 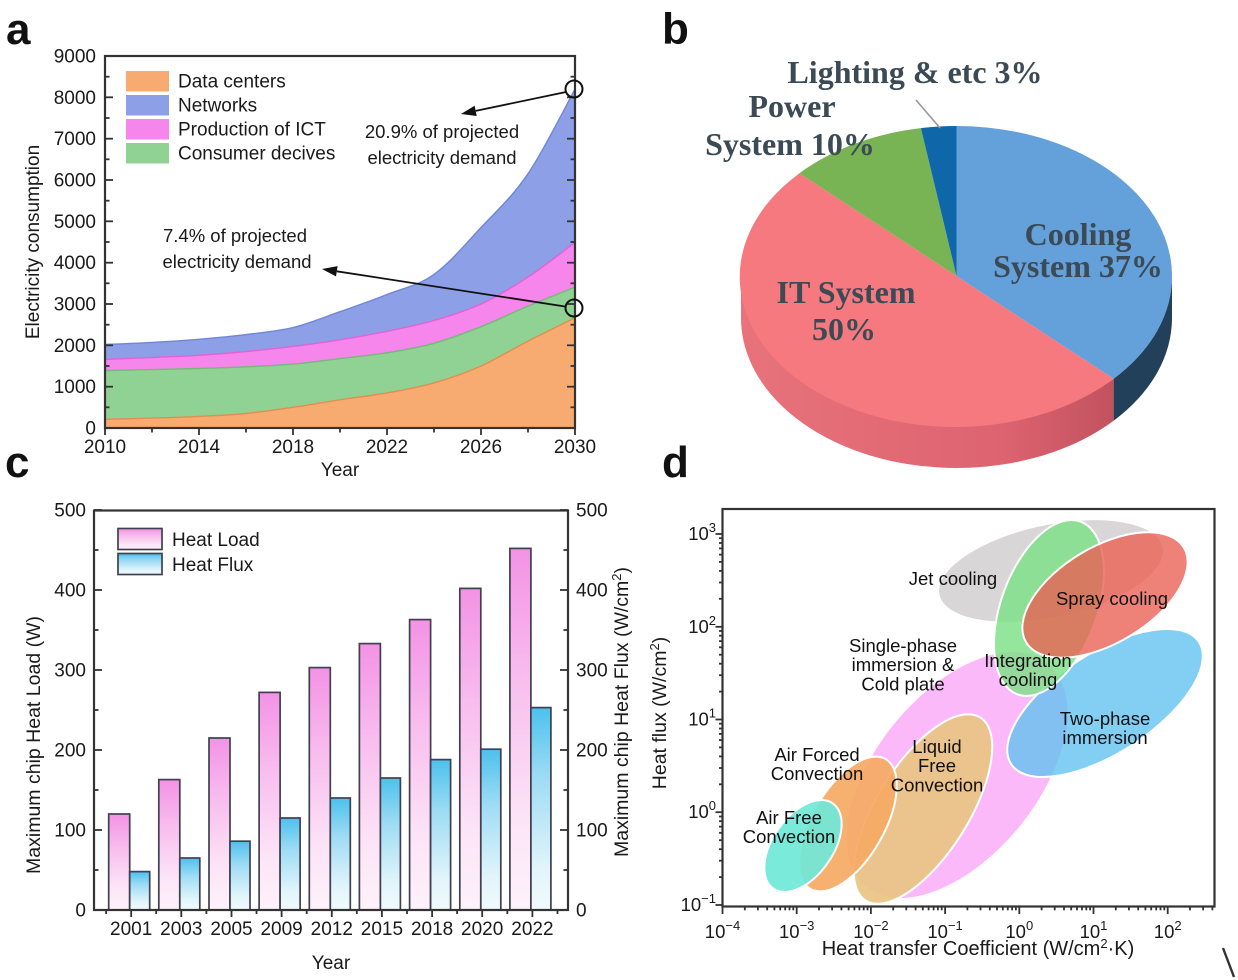 What do you see at coordinates (902, 683) in the screenshot?
I see `svg-text: Cold plate` at bounding box center [902, 683].